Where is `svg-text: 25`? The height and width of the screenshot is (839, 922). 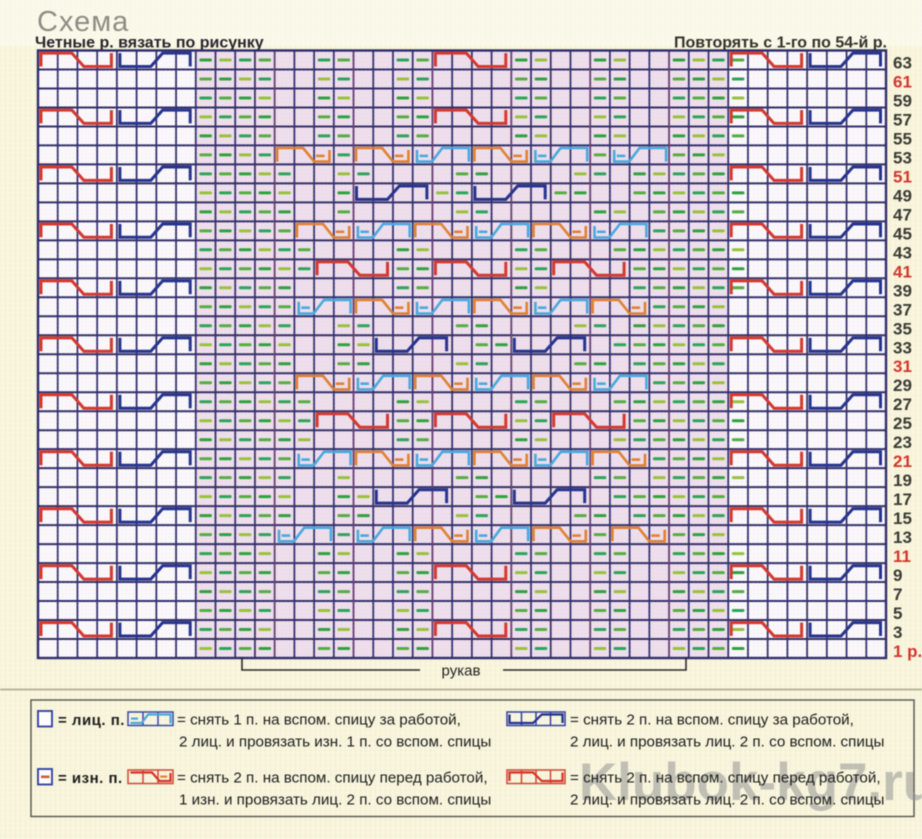 svg-text: 25 is located at coordinates (902, 423).